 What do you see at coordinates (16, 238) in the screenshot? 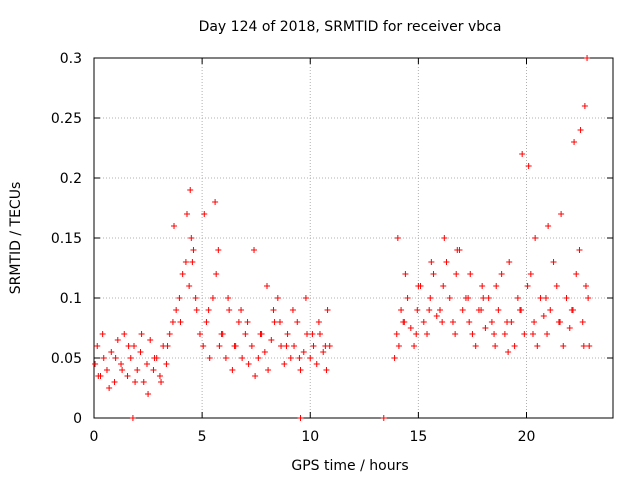
I see `y-axis-label: SRMTID / TECUs` at bounding box center [16, 238].